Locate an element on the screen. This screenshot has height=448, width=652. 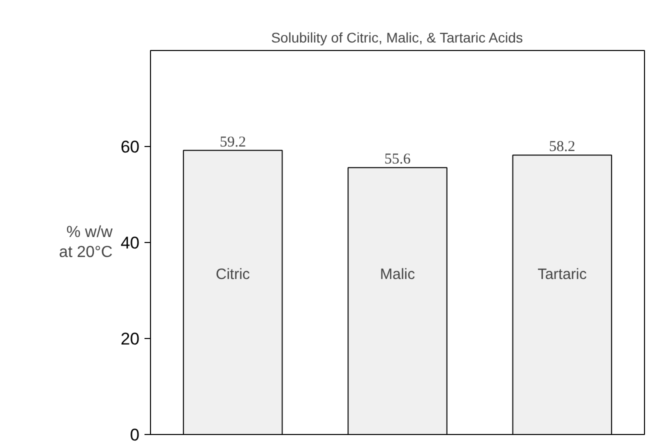
data-label: 58.2 is located at coordinates (562, 147).